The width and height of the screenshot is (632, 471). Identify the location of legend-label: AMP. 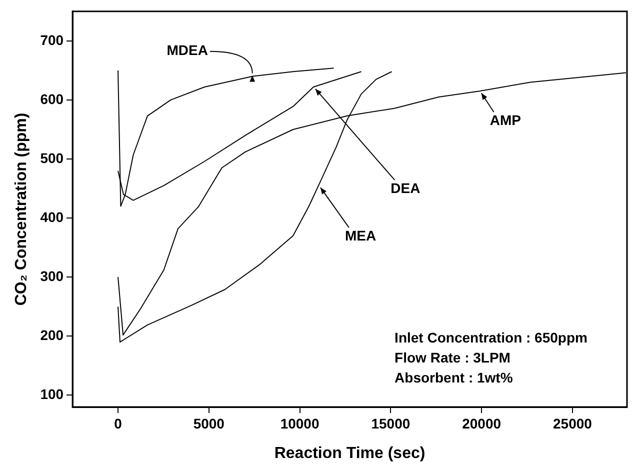
(505, 120).